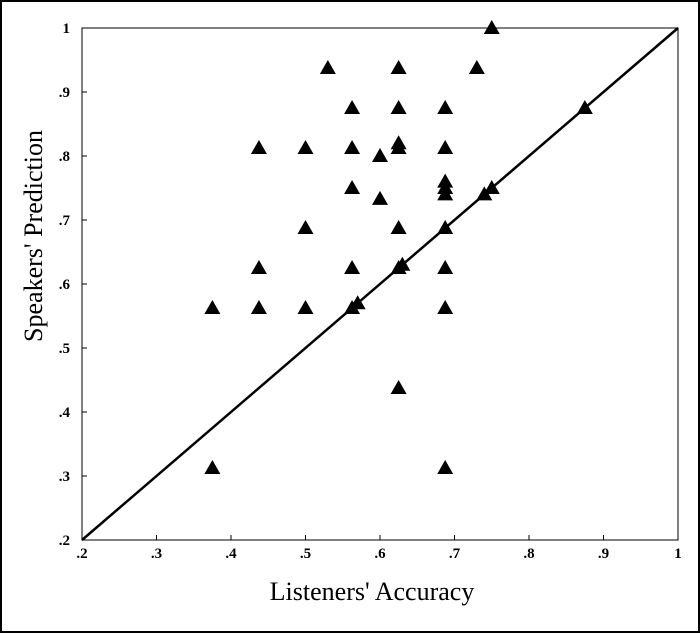 This screenshot has width=700, height=638. What do you see at coordinates (231, 554) in the screenshot?
I see `x-tick-label: .4` at bounding box center [231, 554].